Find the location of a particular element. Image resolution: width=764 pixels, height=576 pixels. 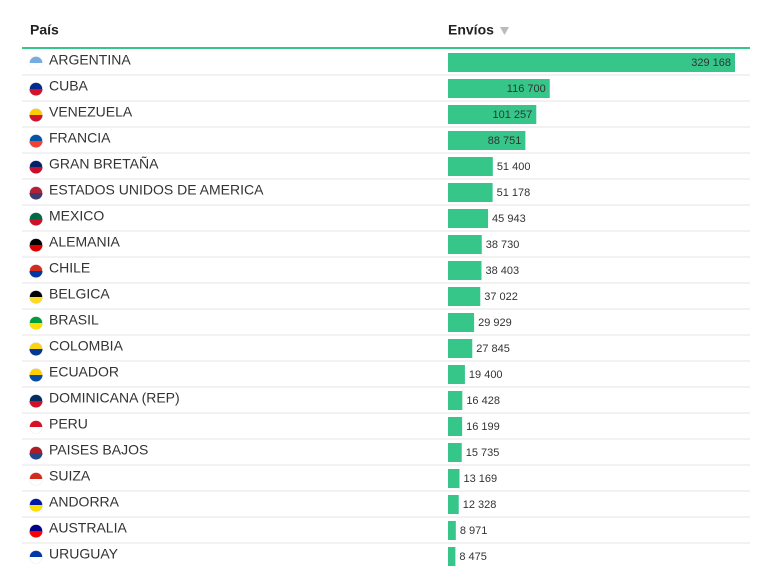

country-name: PERU is located at coordinates (68, 424).